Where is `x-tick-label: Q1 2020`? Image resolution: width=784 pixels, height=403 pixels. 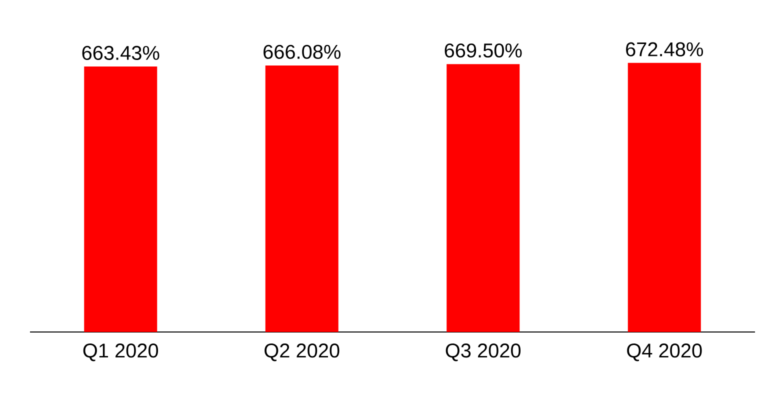 x-tick-label: Q1 2020 is located at coordinates (120, 353).